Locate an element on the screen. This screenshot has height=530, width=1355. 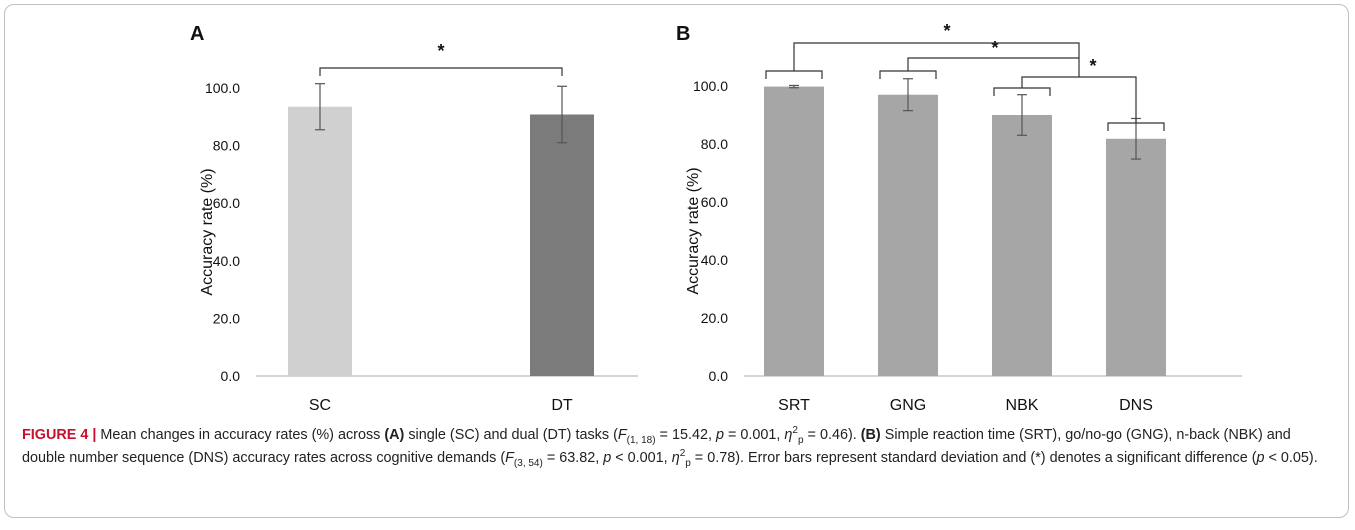
caption-text: = 63.82, is located at coordinates (573, 458).